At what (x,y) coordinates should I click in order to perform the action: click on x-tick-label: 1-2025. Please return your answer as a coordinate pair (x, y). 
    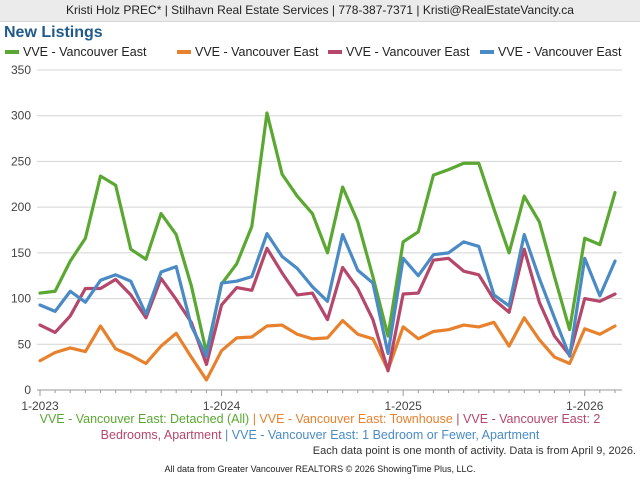
    Looking at the image, I should click on (403, 406).